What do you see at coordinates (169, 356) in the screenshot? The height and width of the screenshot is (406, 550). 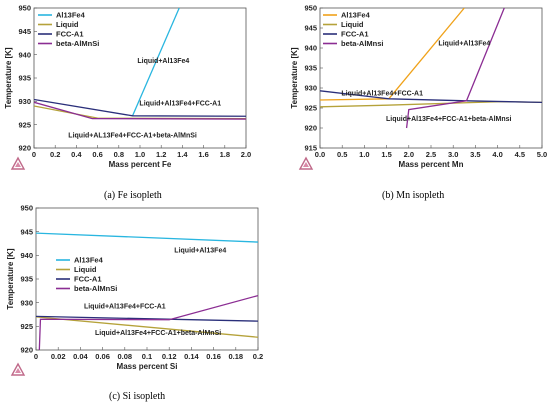 I see `x-tick-label: 0.12` at bounding box center [169, 356].